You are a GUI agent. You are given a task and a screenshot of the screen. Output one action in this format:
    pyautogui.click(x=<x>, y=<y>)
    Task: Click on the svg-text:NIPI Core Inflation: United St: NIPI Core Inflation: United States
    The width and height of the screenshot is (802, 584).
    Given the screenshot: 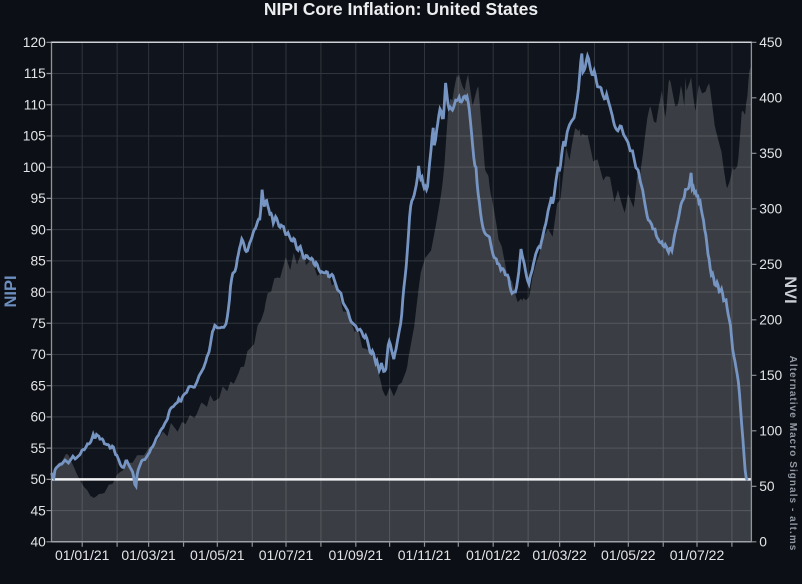 What is the action you would take?
    pyautogui.click(x=401, y=9)
    